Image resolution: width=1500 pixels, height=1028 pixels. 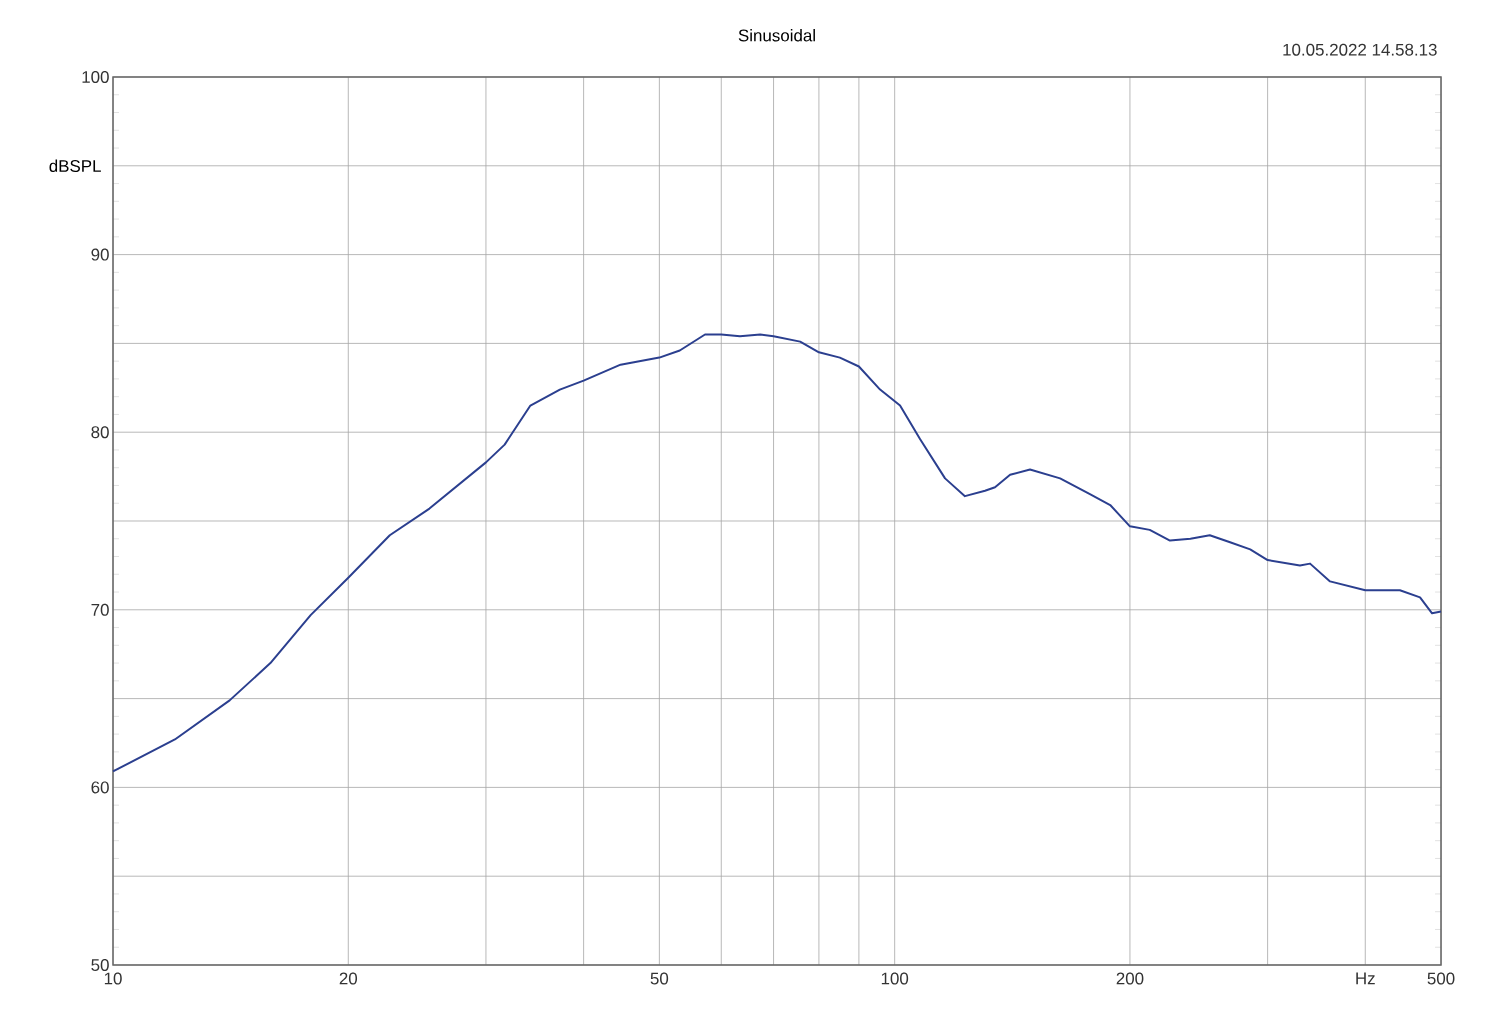 I want to click on y-tick-label: 50, so click(x=100, y=965).